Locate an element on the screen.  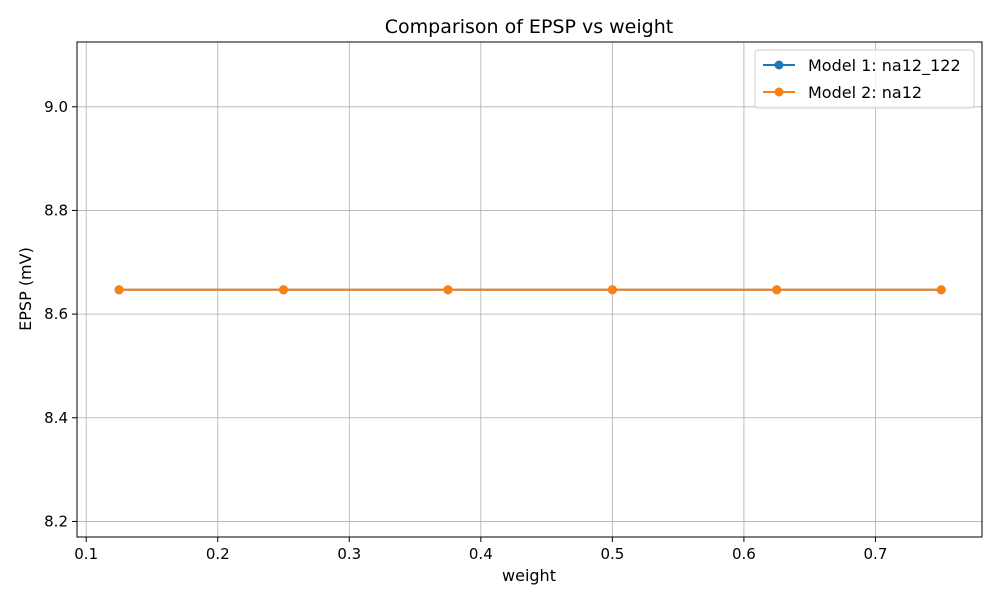
x-tick-label: 0.6 is located at coordinates (744, 554).